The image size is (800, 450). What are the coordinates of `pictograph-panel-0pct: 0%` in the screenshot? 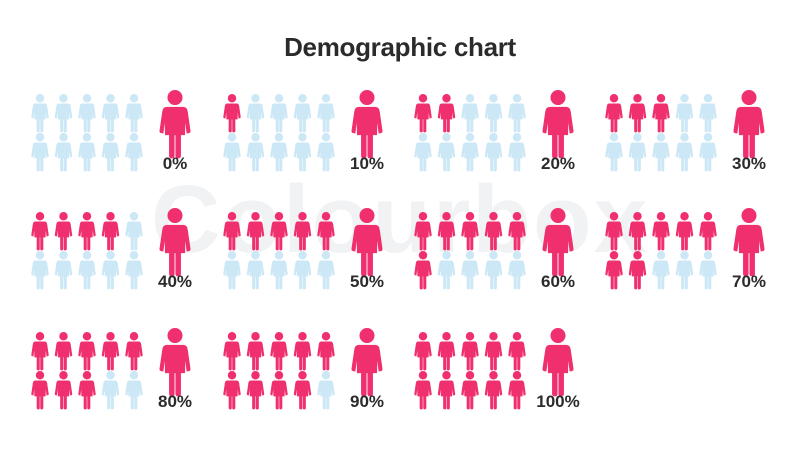 It's located at (111, 131).